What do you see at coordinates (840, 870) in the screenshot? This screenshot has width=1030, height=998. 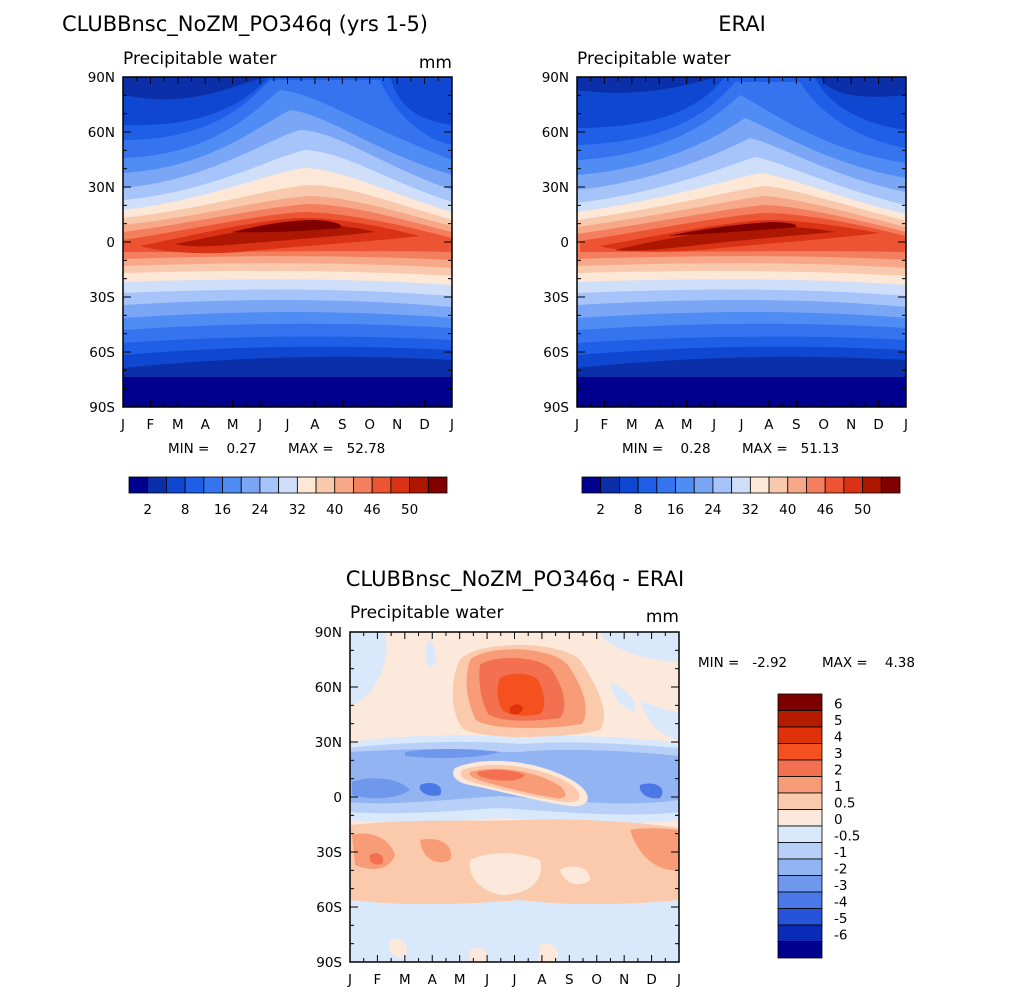 I see `colorbar-label: -2` at bounding box center [840, 870].